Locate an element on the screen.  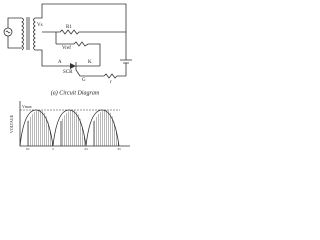
label: A is located at coordinates (60, 62).